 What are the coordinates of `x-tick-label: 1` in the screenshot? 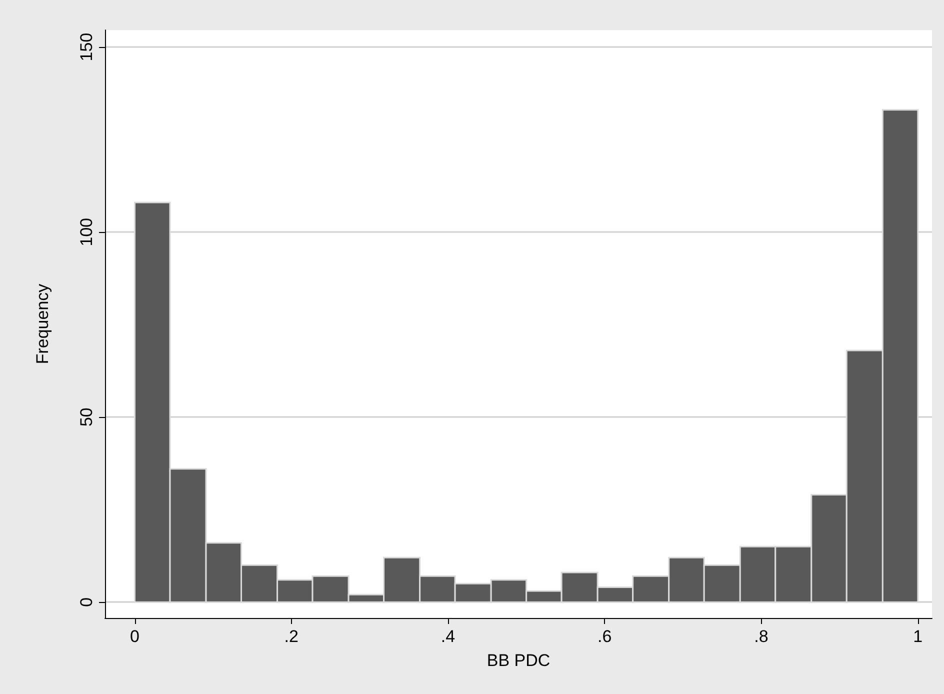 It's located at (918, 636).